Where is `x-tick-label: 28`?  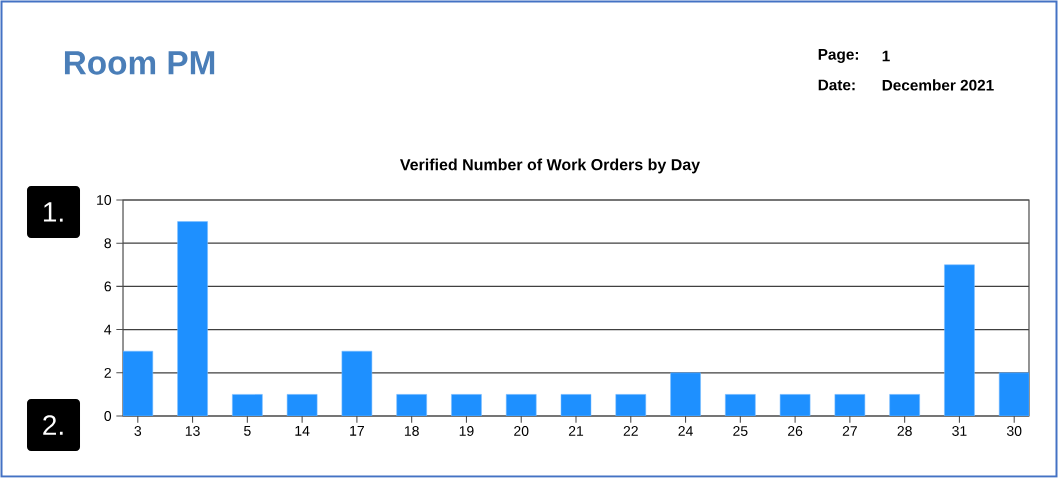 x-tick-label: 28 is located at coordinates (904, 431).